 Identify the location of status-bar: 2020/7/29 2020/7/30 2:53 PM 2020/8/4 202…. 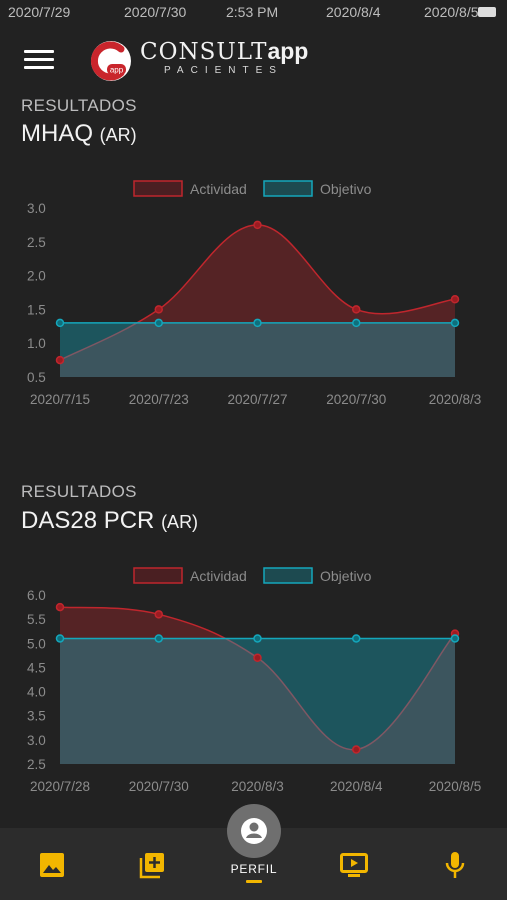
(253, 13).